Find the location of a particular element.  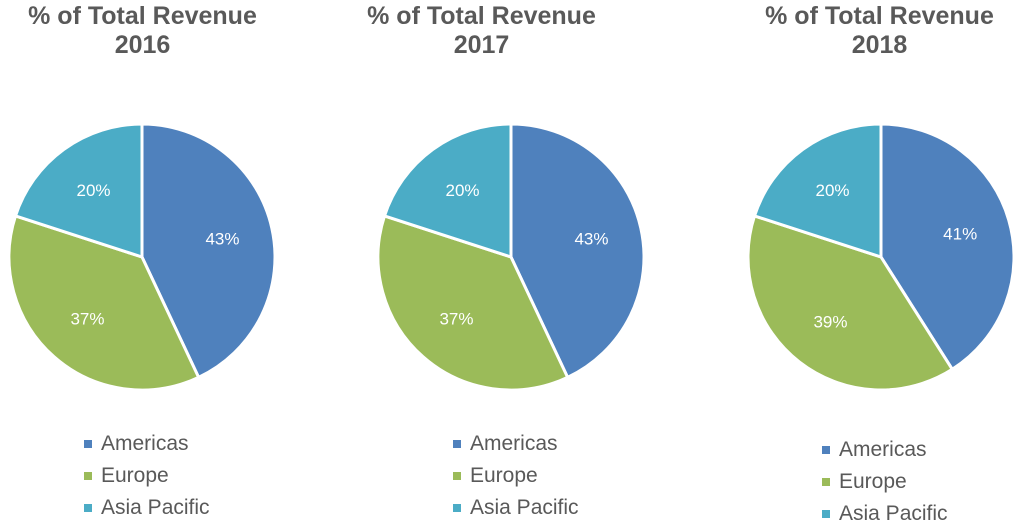

chart-title: % of Total Revenue 2018 is located at coordinates (864, 31).